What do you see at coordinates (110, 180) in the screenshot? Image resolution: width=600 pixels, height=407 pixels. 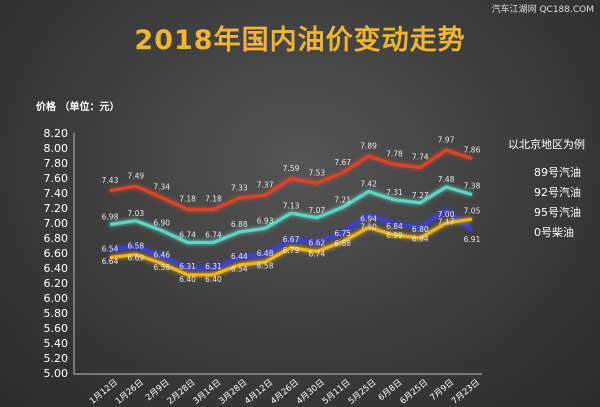 I see `data-label: 7.43` at bounding box center [110, 180].